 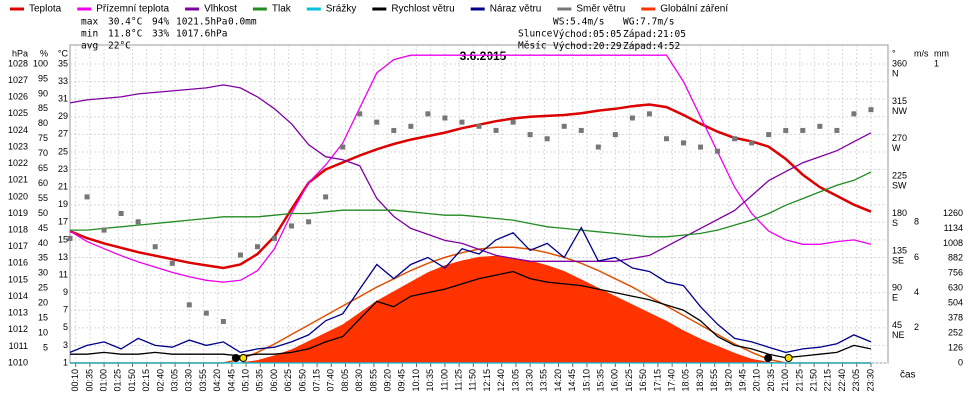 What do you see at coordinates (700, 380) in the screenshot?
I see `x-tick-label: 18:30` at bounding box center [700, 380].